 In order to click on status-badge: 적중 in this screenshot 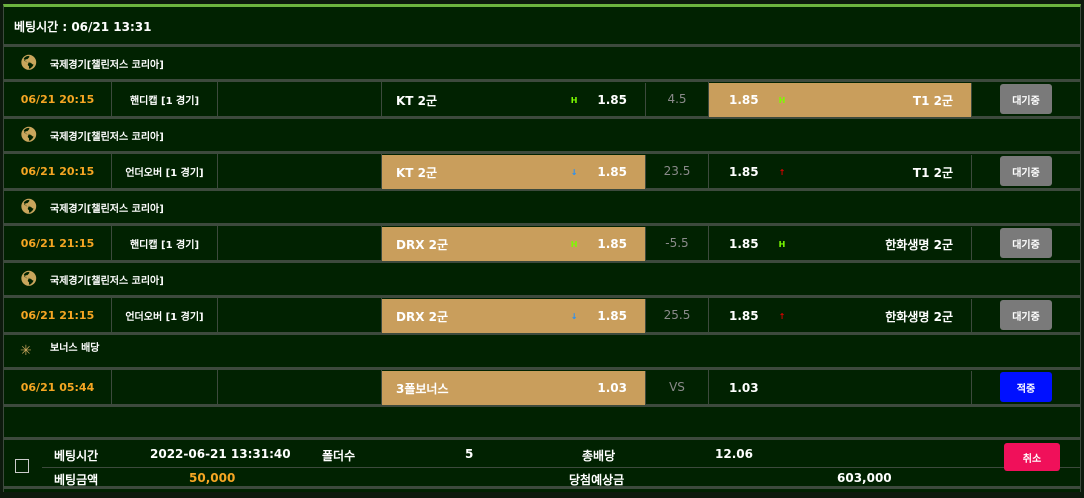, I will do `click(1026, 387)`.